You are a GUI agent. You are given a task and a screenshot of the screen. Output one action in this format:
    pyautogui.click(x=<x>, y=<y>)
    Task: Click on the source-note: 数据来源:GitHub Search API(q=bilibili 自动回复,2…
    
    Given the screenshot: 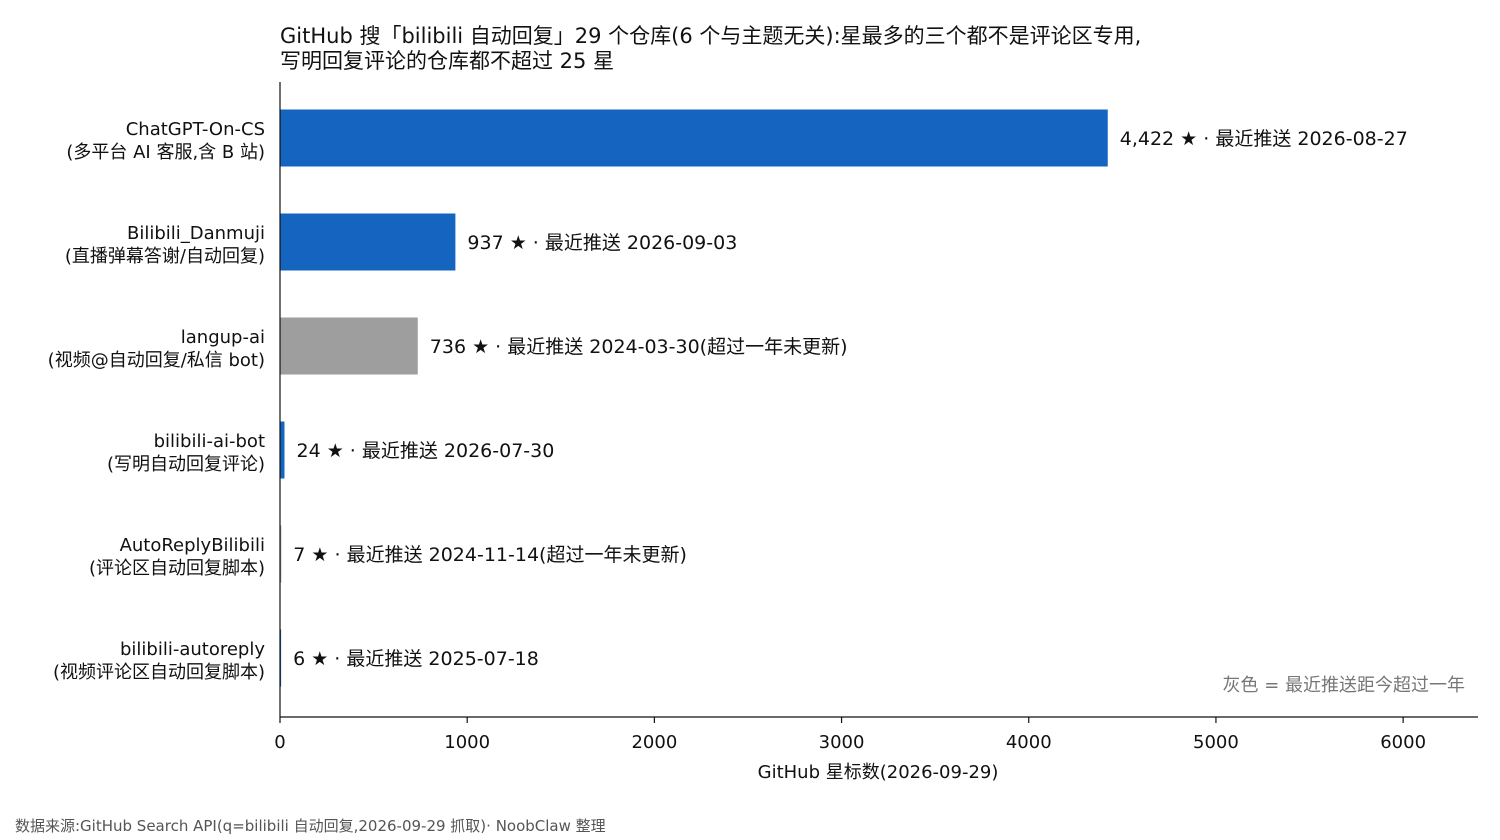 What is the action you would take?
    pyautogui.click(x=310, y=826)
    